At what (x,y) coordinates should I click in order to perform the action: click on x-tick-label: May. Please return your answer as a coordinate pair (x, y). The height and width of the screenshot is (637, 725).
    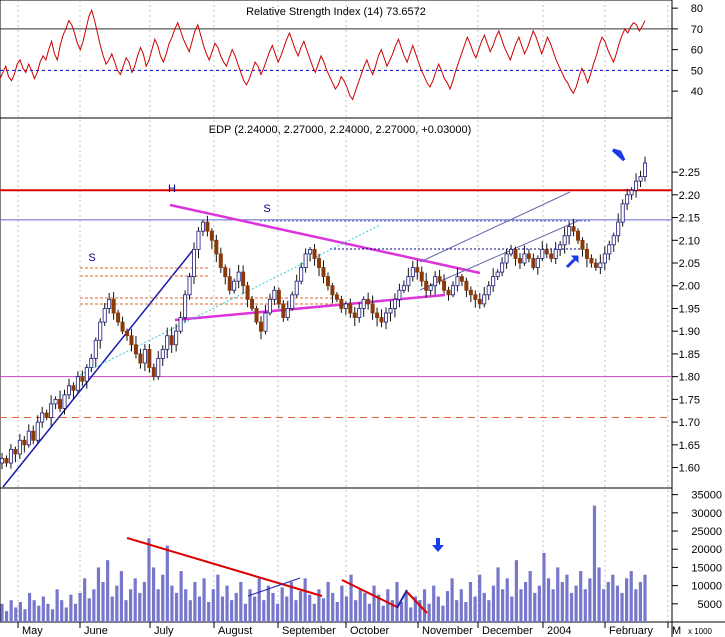
    Looking at the image, I should click on (32, 631).